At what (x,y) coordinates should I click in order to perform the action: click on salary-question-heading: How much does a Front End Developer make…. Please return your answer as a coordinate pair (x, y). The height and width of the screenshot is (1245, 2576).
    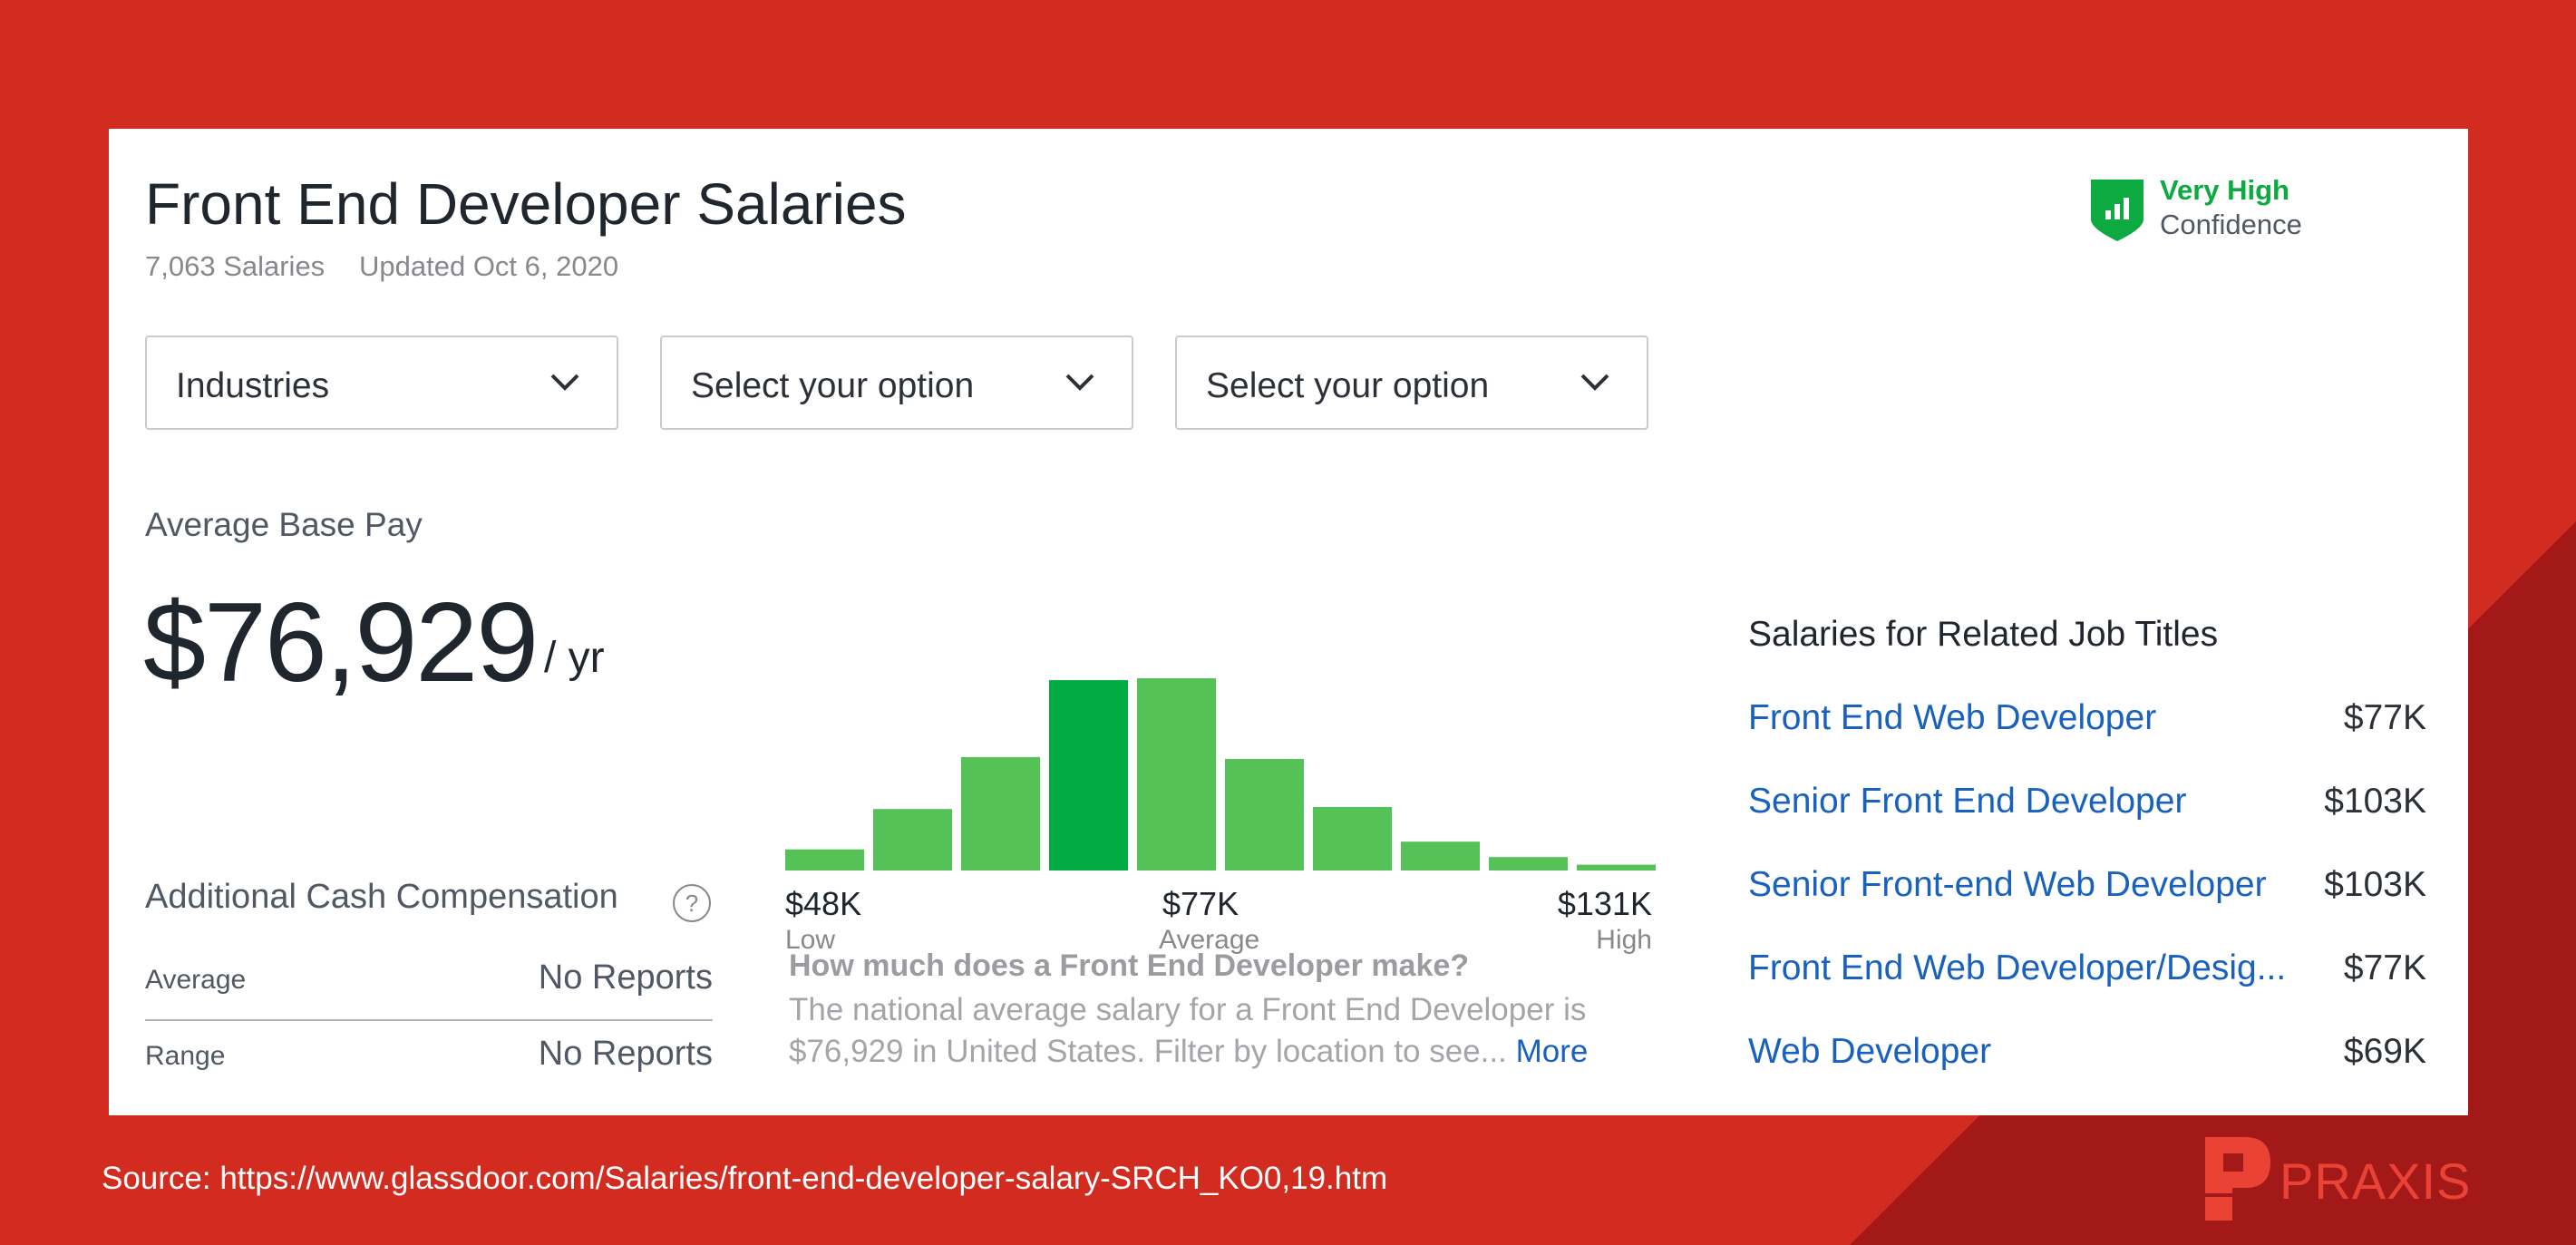
    Looking at the image, I should click on (1129, 966).